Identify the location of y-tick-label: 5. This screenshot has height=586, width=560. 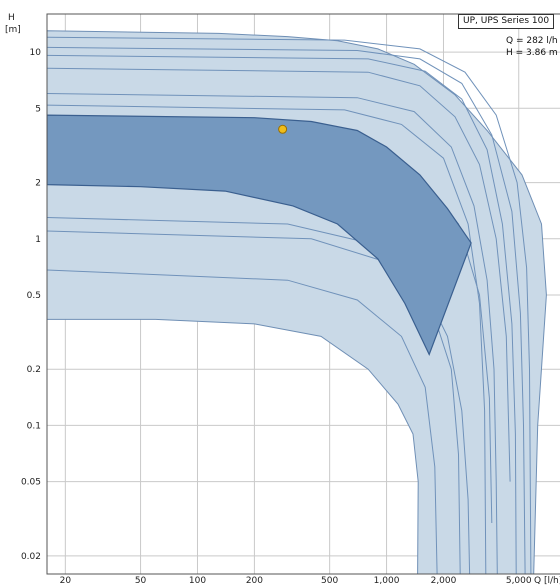
(38, 109).